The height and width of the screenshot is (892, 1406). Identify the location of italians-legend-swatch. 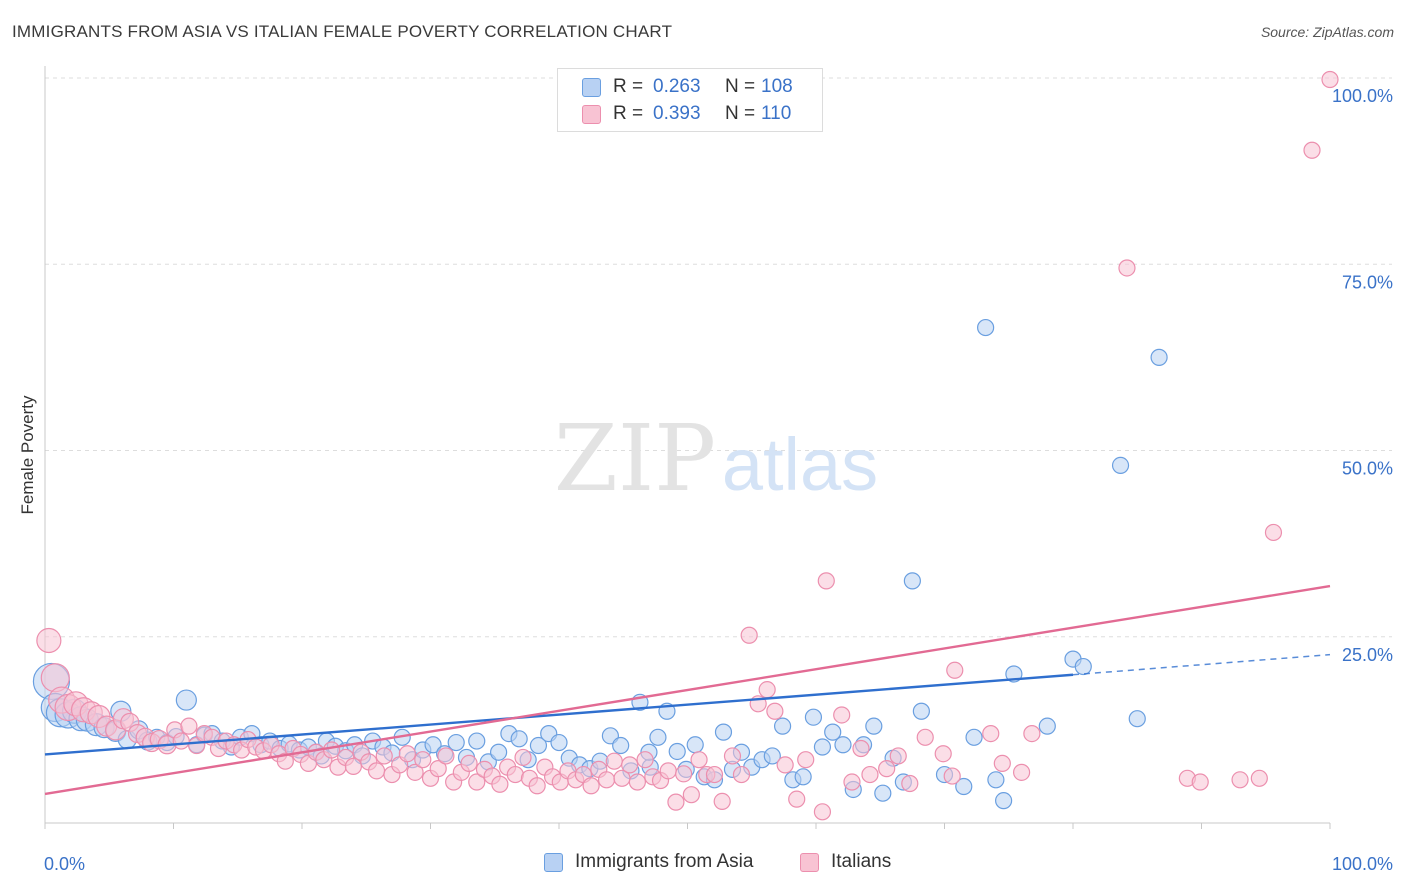
(809, 862).